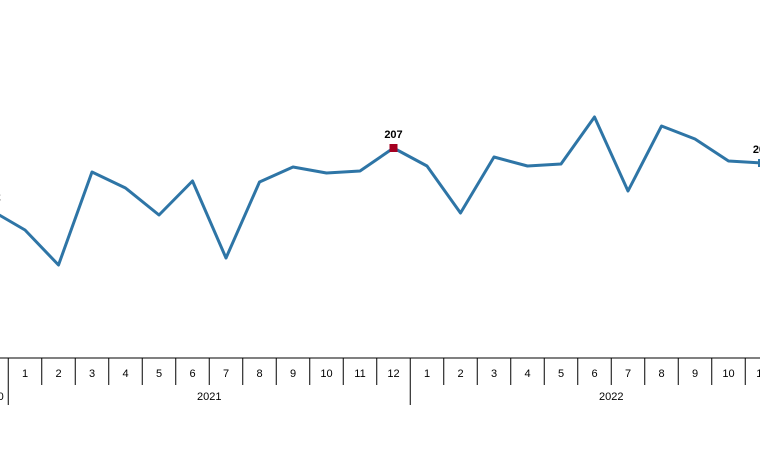 This screenshot has height=450, width=760. I want to click on year-label: 2021, so click(209, 397).